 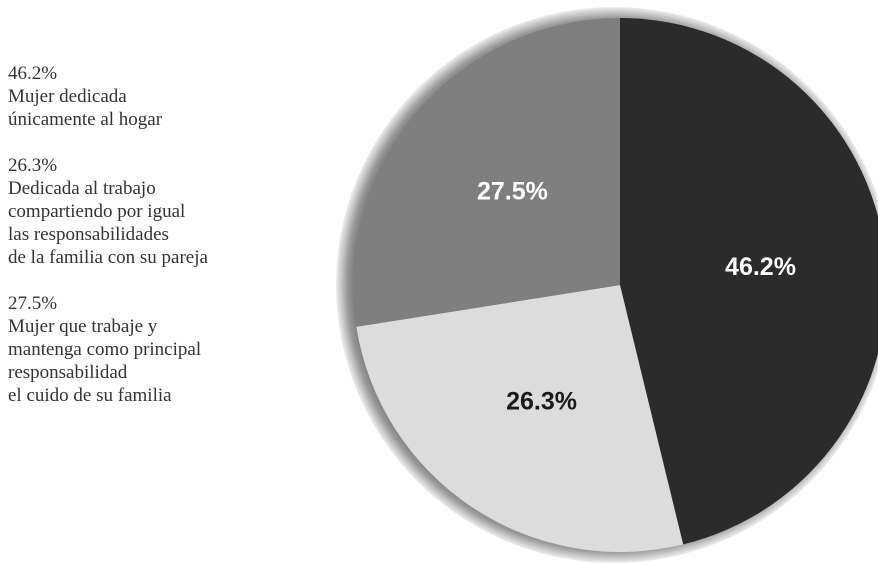 What do you see at coordinates (33, 303) in the screenshot?
I see `legend-value: 27.5%` at bounding box center [33, 303].